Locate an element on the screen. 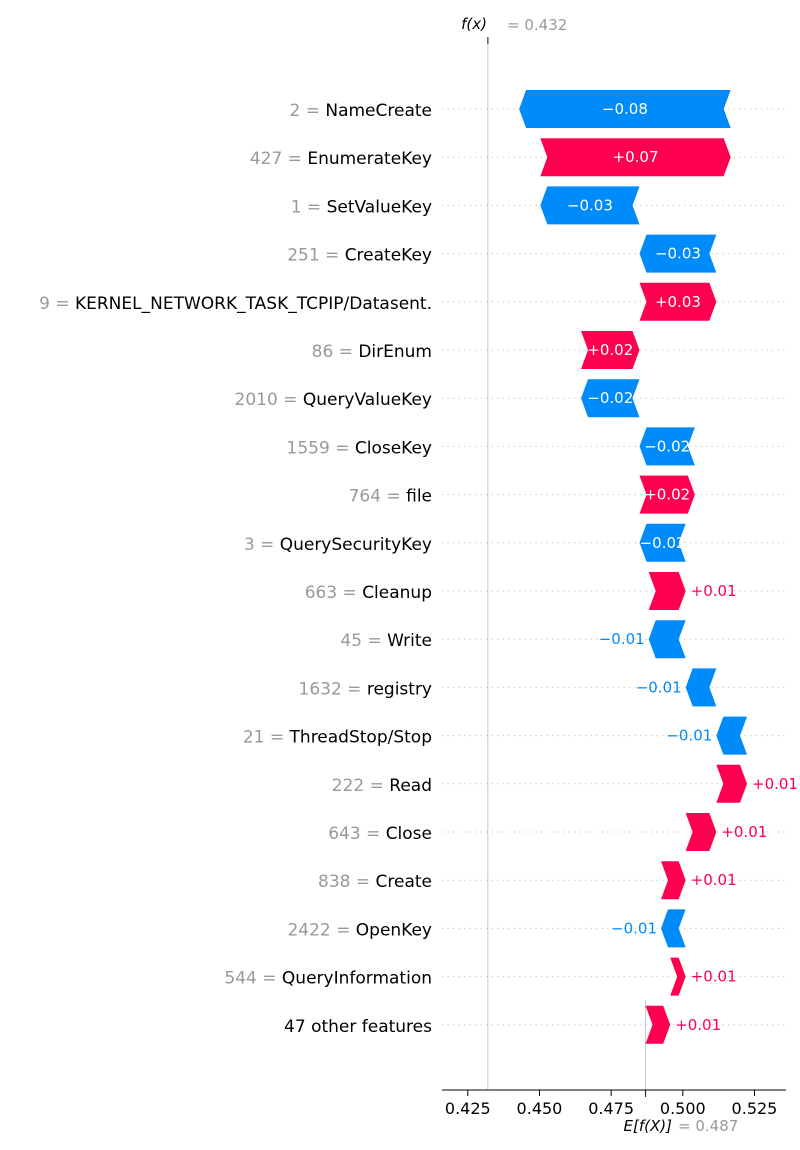  feature-name: Read is located at coordinates (410, 786).